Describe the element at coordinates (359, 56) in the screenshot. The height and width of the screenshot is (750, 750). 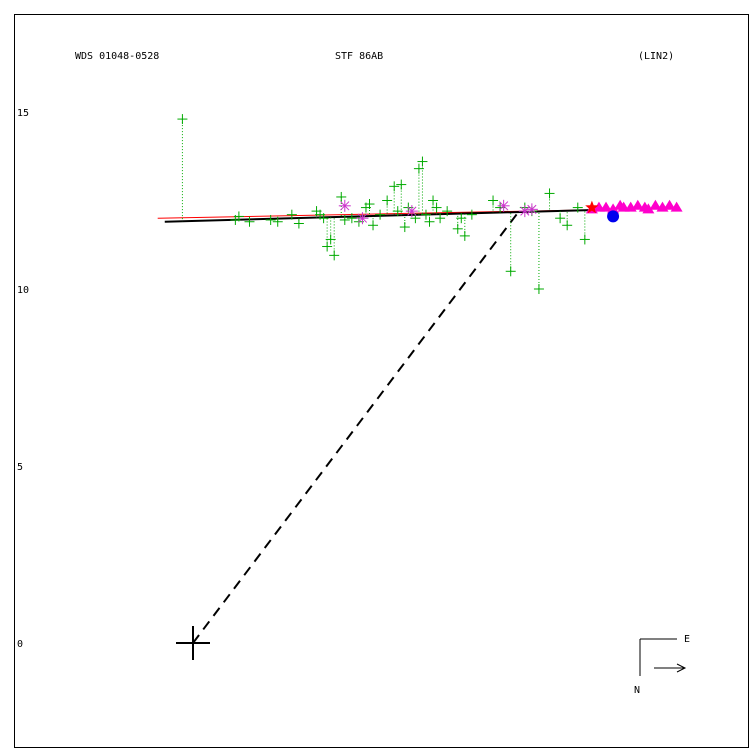
I see `chart-title: STF 86AB` at that location.